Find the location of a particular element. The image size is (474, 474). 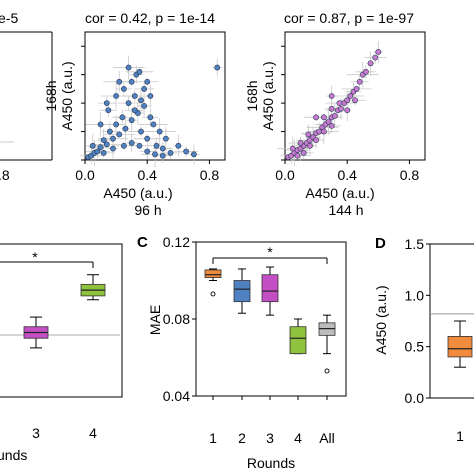

scatter-144h-frame is located at coordinates (355, 96).